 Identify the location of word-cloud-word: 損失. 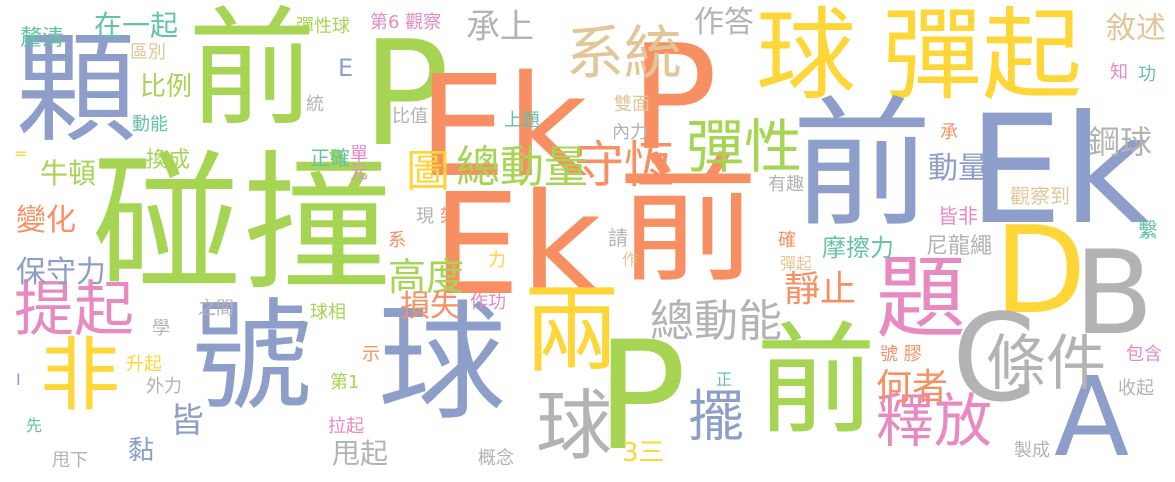
(430, 306).